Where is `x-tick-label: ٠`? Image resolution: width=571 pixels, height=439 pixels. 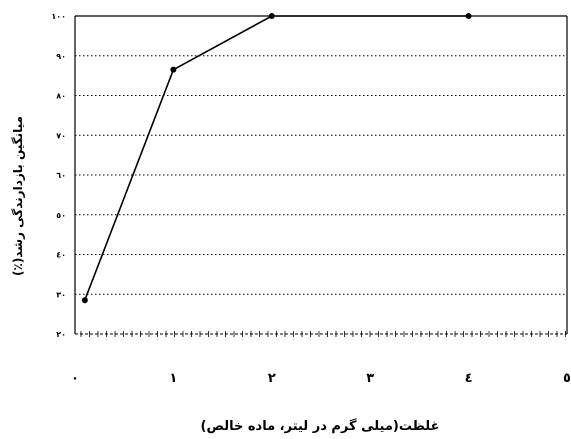 x-tick-label: ٠ is located at coordinates (75, 378).